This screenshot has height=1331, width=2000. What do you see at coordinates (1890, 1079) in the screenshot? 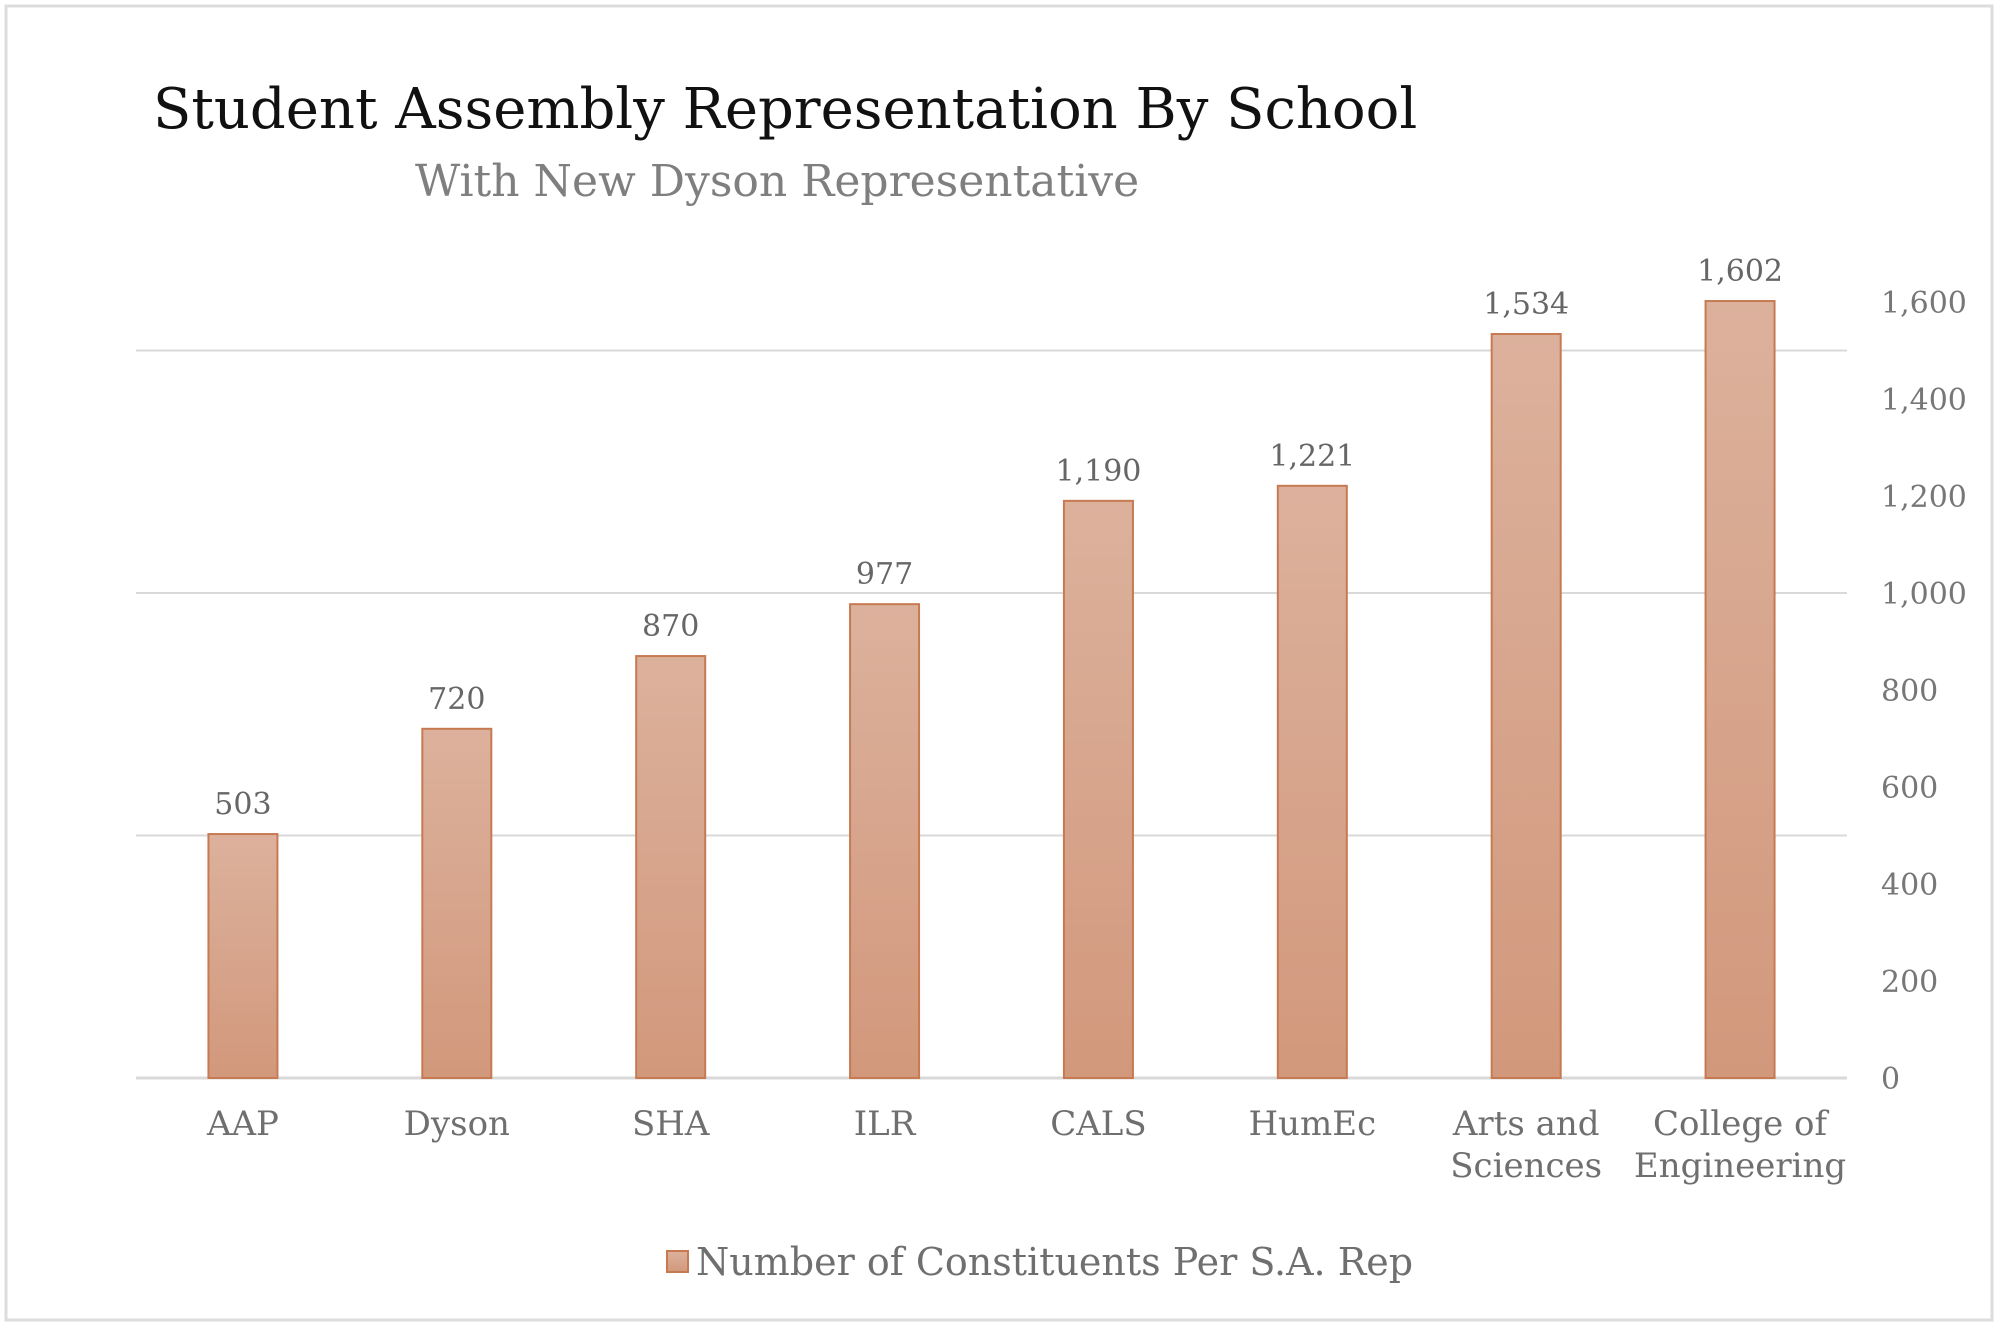
I see `y-tick-label: 0` at bounding box center [1890, 1079].